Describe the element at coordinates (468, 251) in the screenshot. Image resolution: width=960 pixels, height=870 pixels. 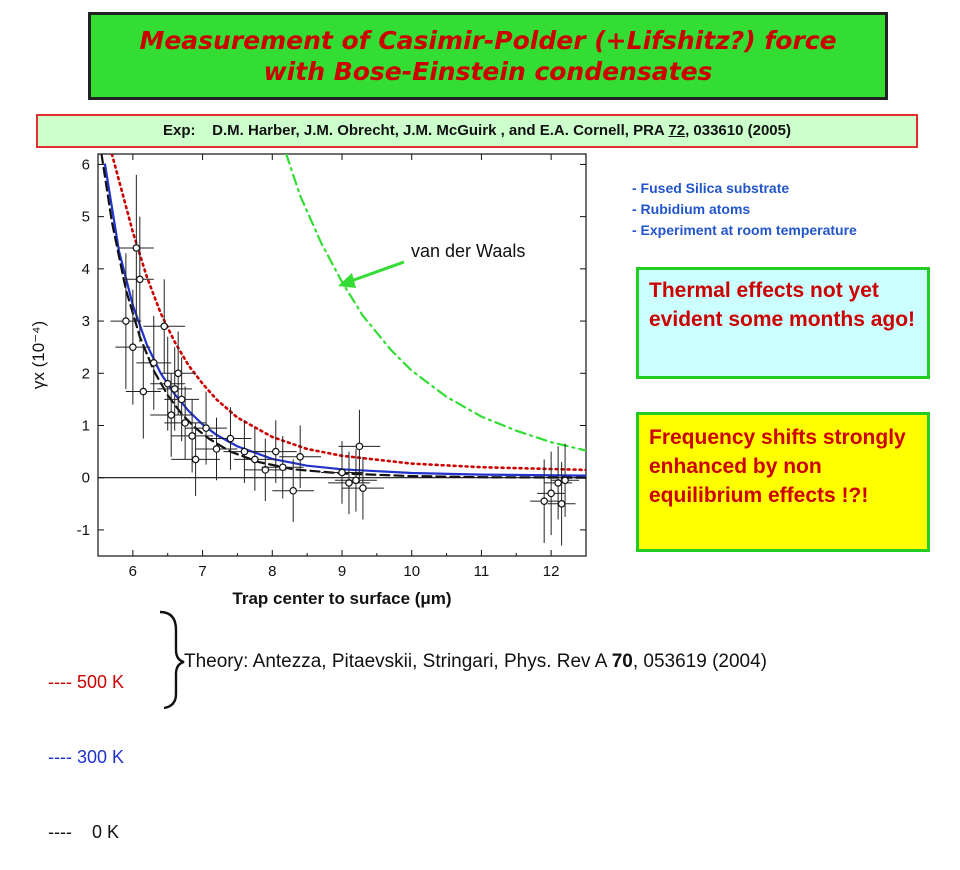
I see `vdw-annotation: van der Waals` at that location.